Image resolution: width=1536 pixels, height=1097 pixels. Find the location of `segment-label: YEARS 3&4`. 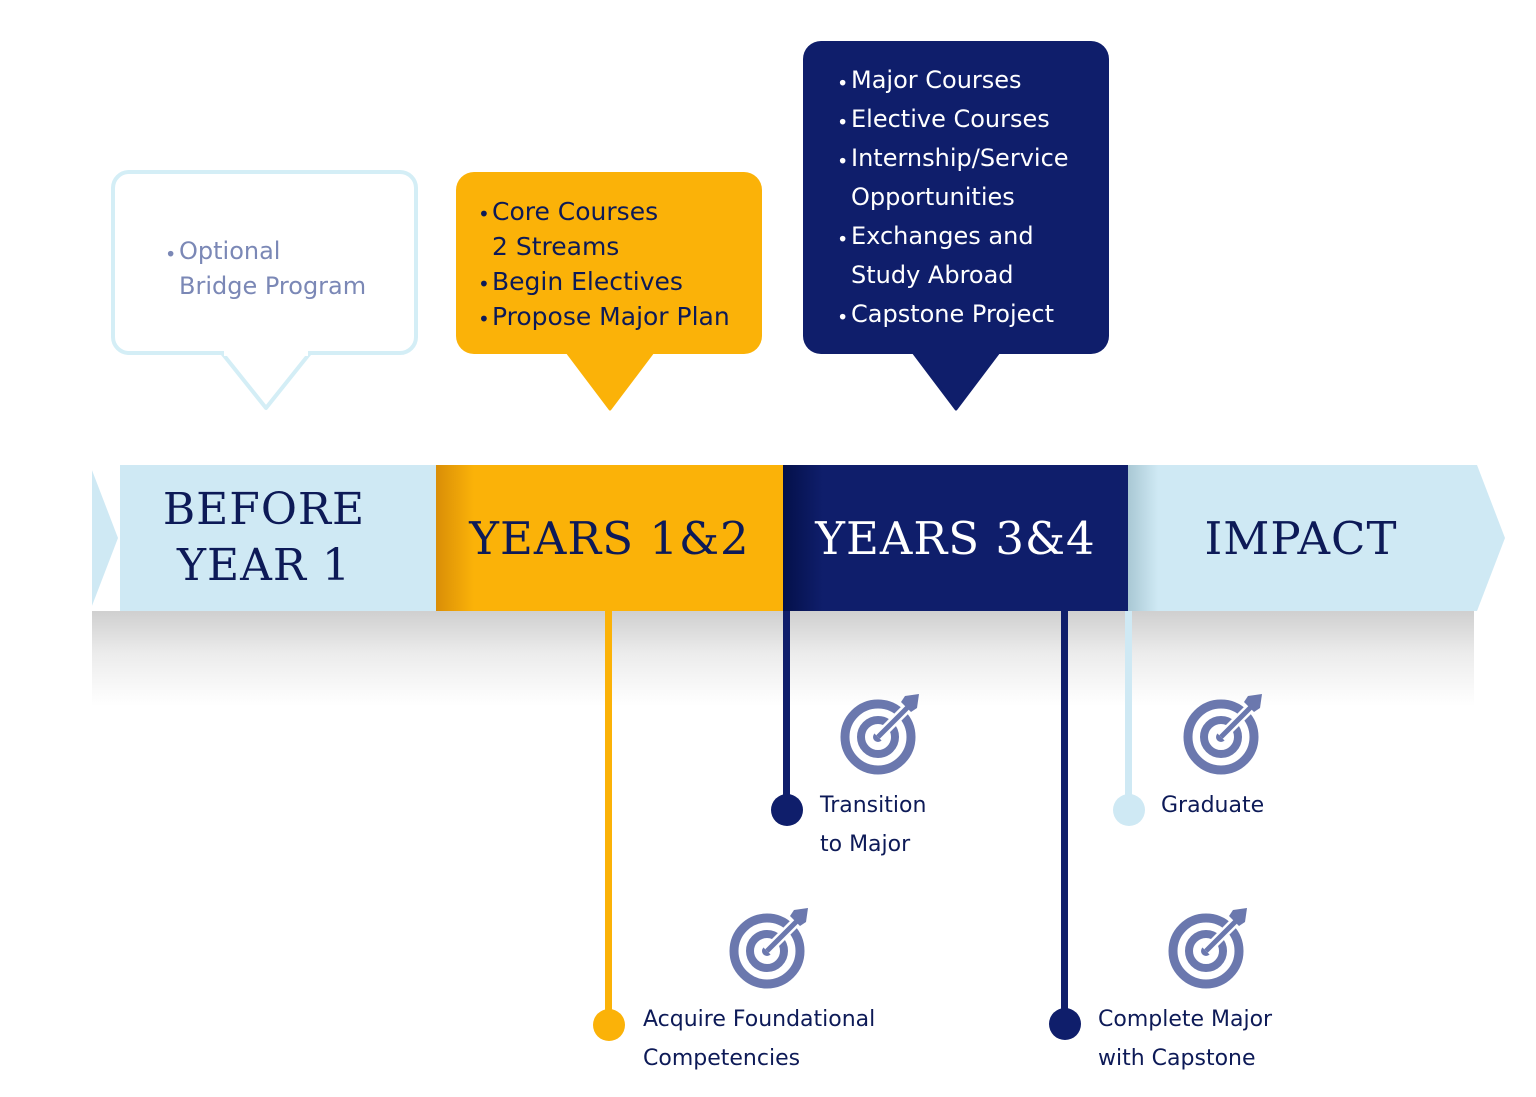

segment-label: YEARS 3&4 is located at coordinates (955, 538).